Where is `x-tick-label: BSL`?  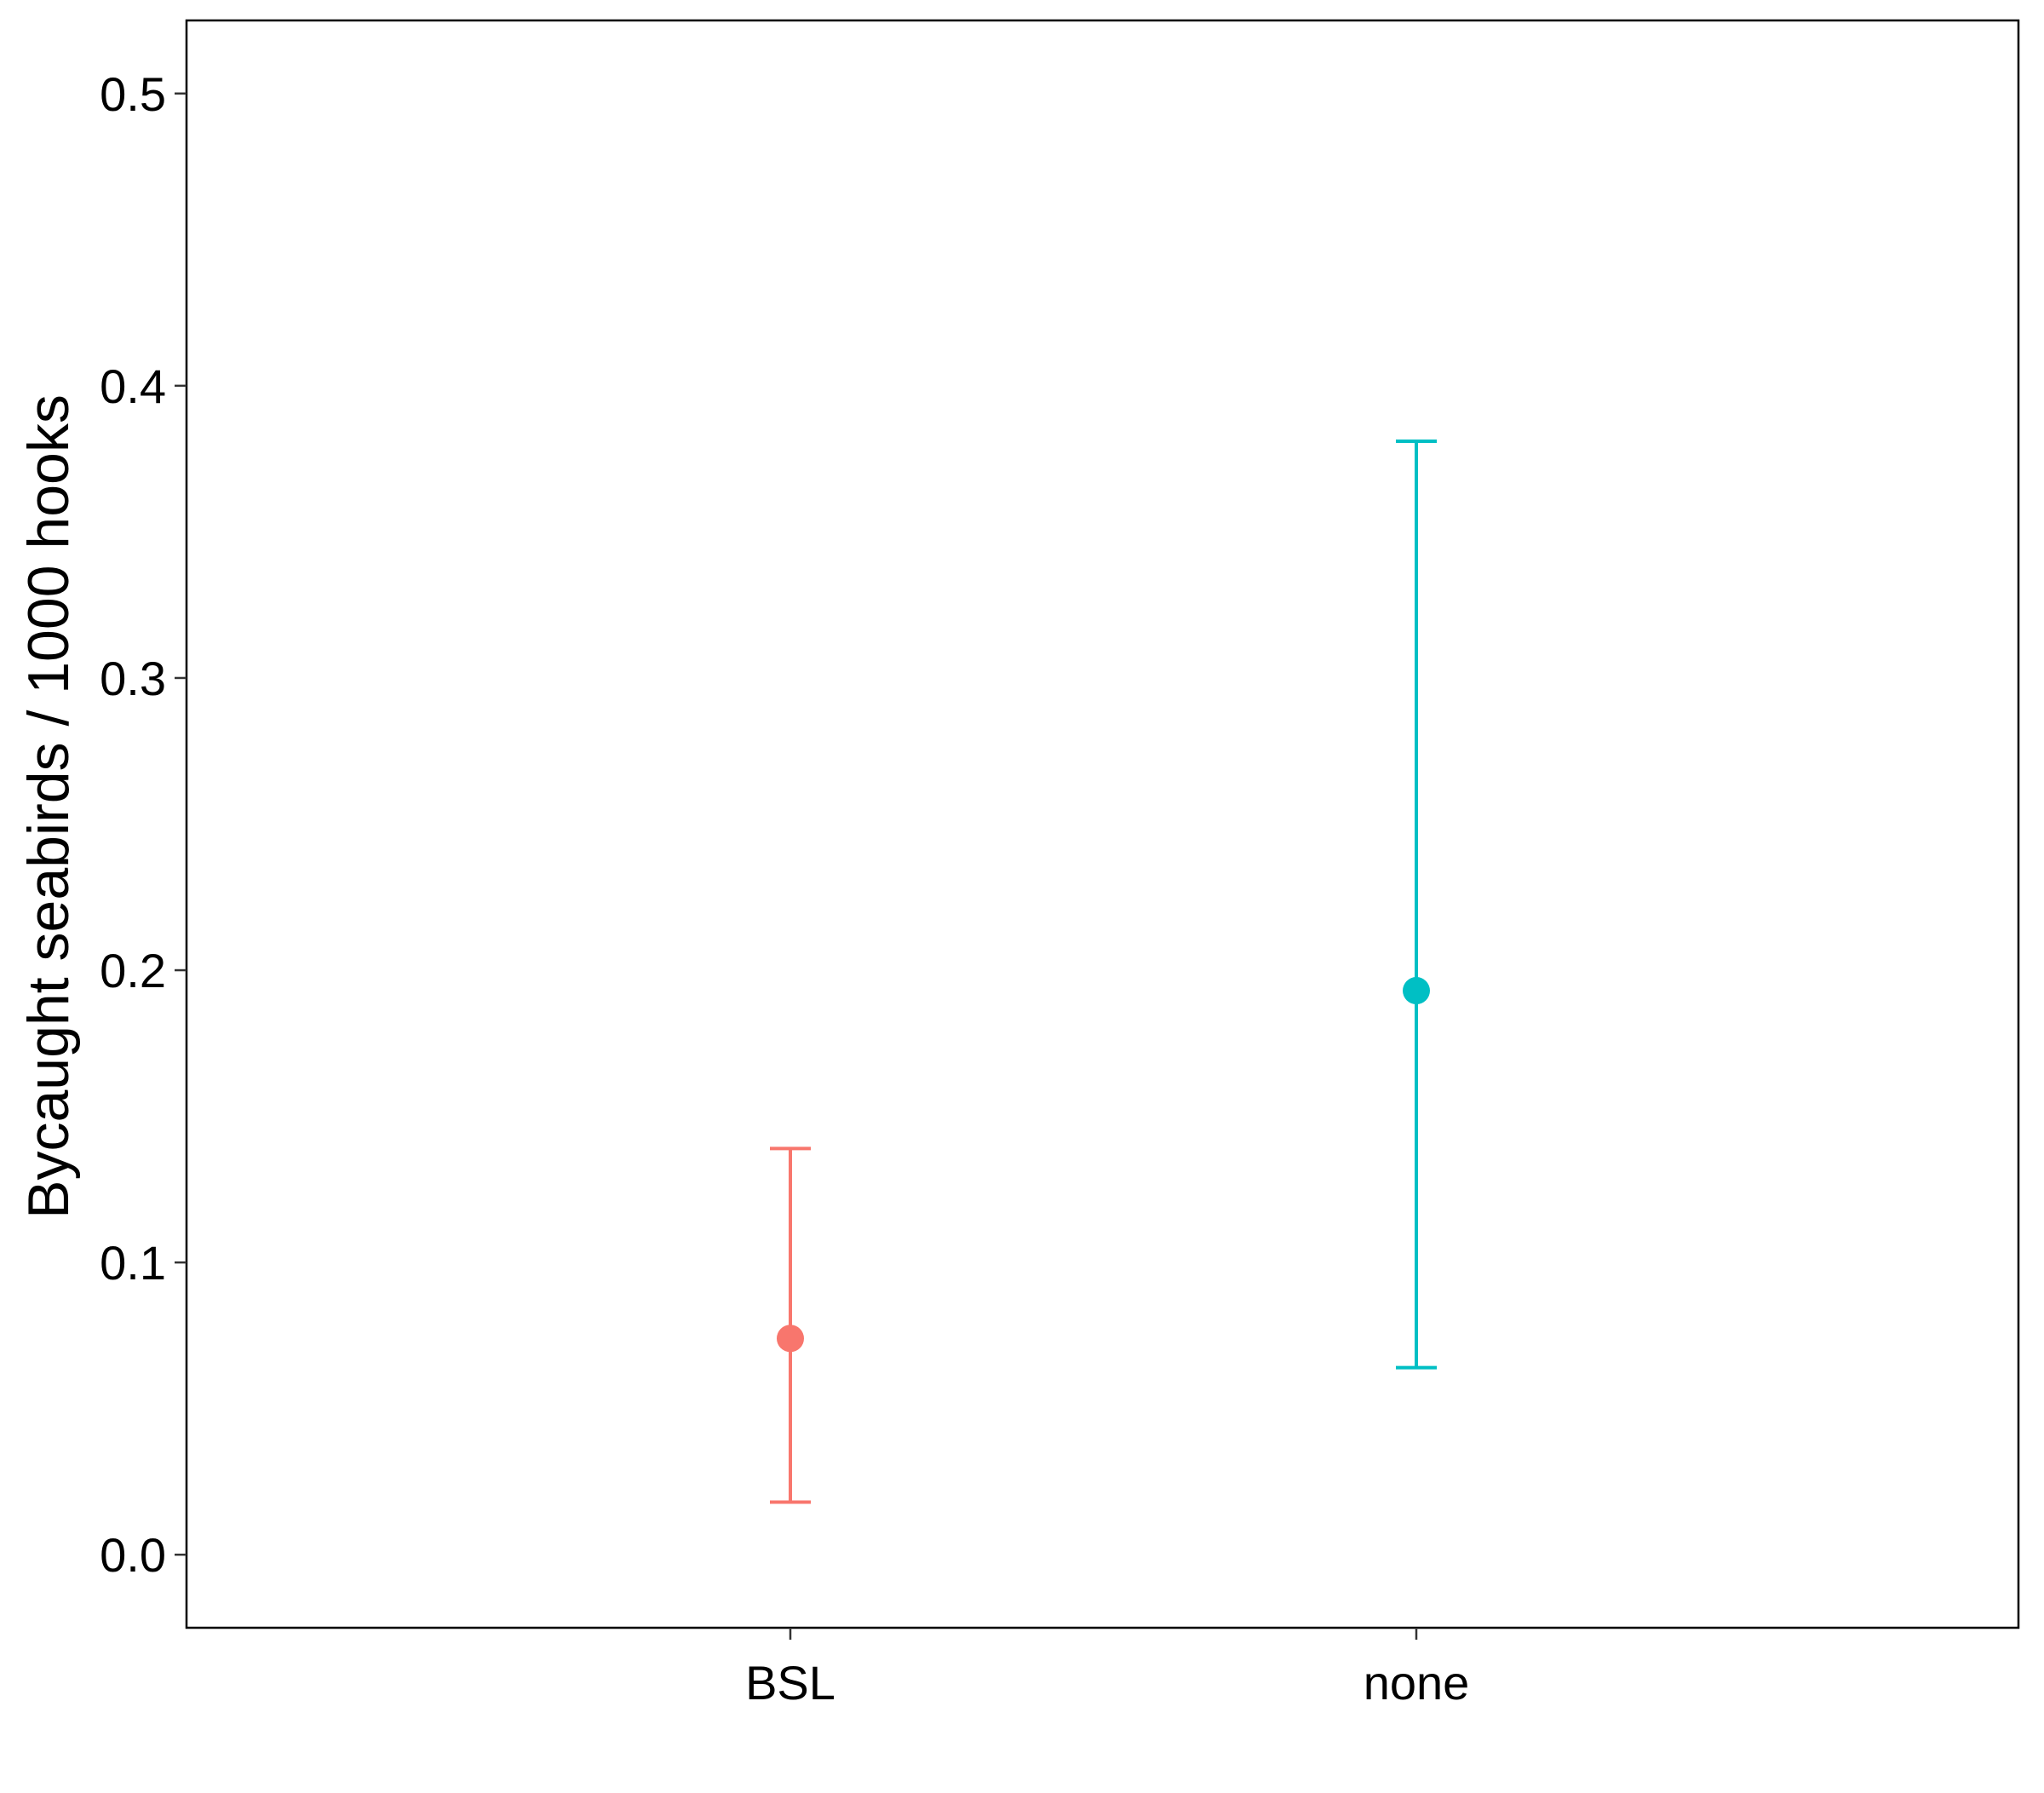 x-tick-label: BSL is located at coordinates (790, 1683).